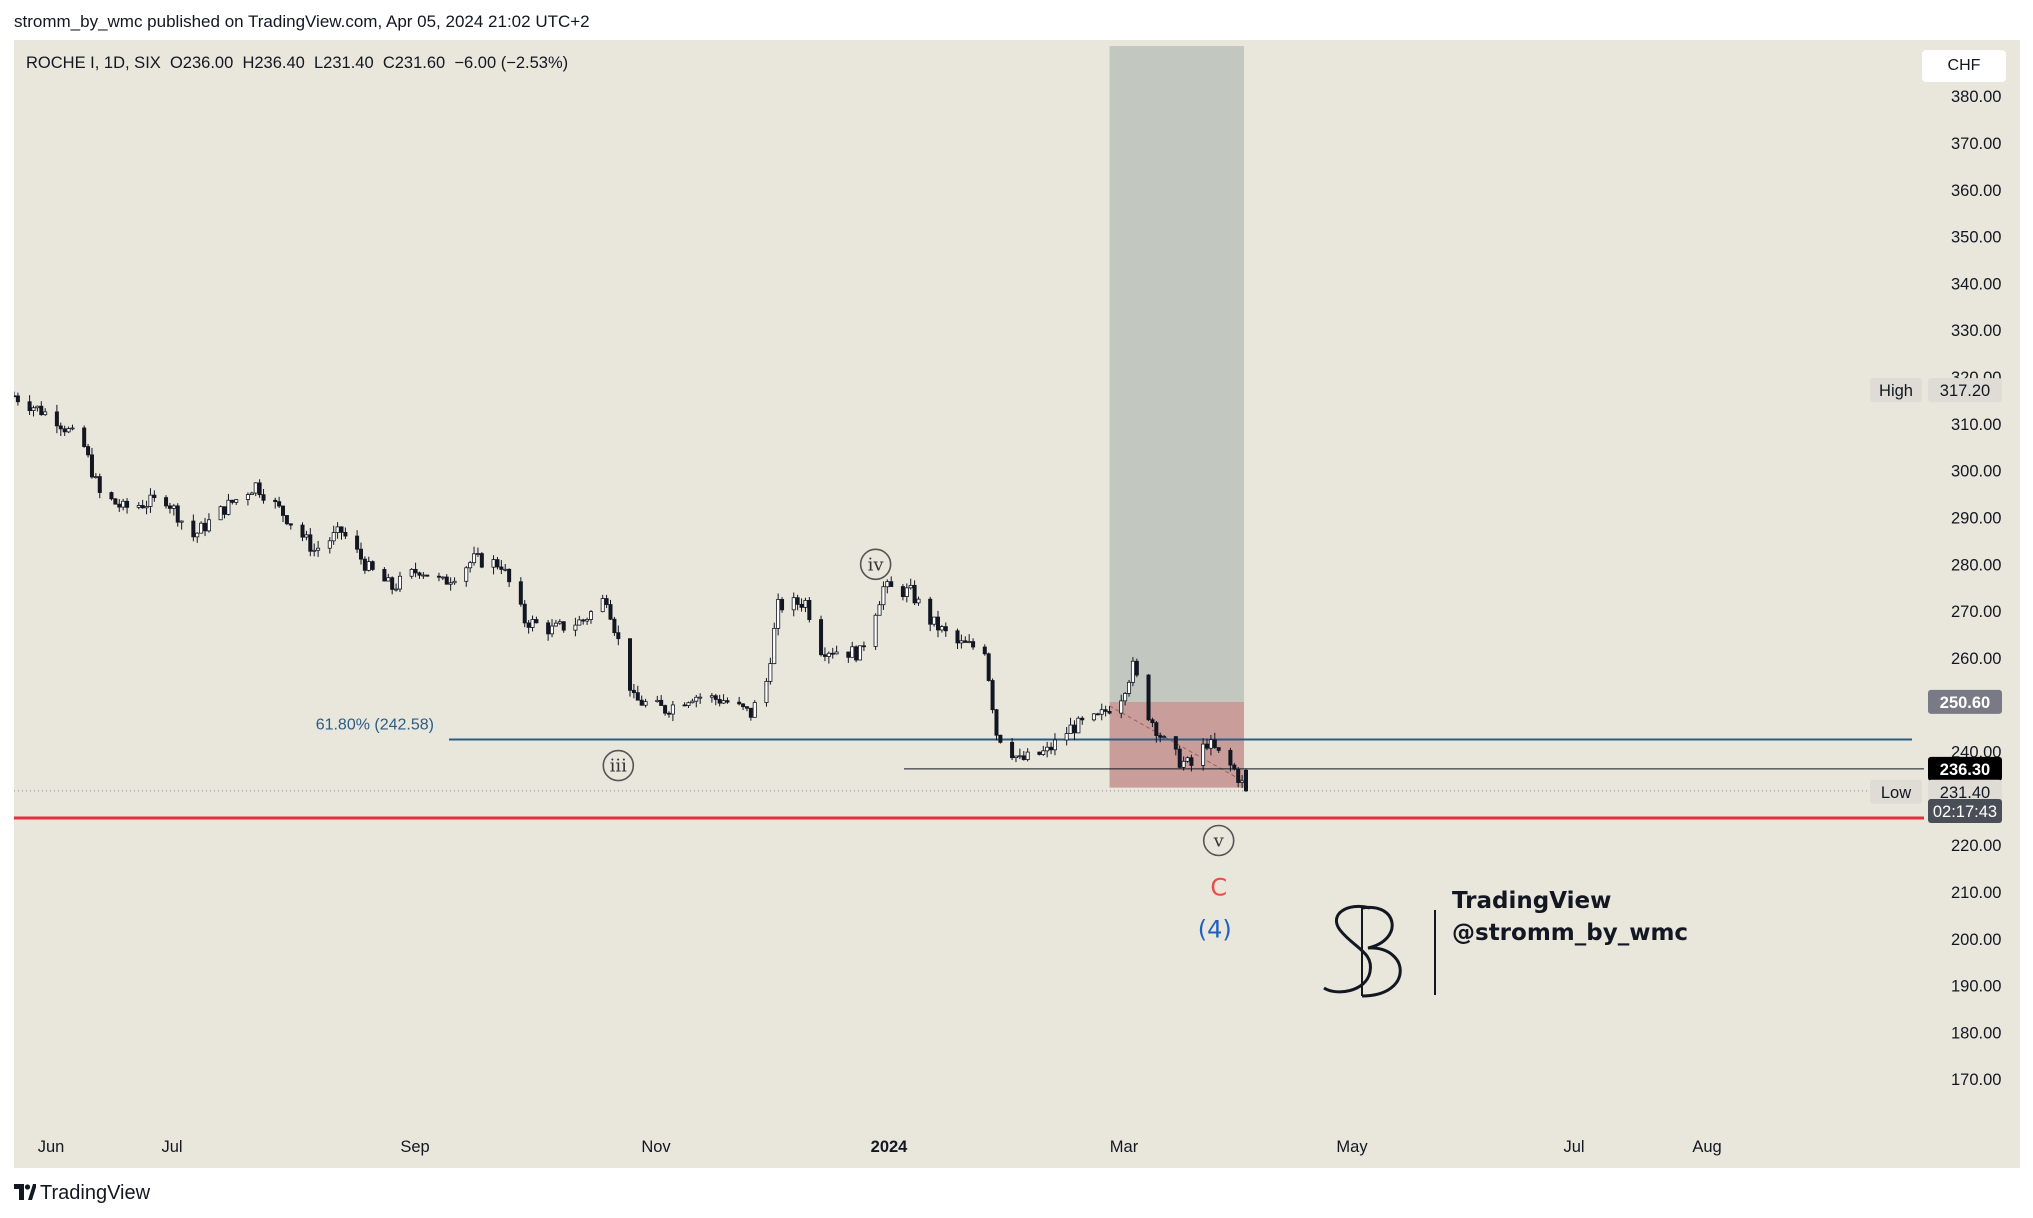  Describe the element at coordinates (1352, 1147) in the screenshot. I see `x-tick-label: May` at that location.